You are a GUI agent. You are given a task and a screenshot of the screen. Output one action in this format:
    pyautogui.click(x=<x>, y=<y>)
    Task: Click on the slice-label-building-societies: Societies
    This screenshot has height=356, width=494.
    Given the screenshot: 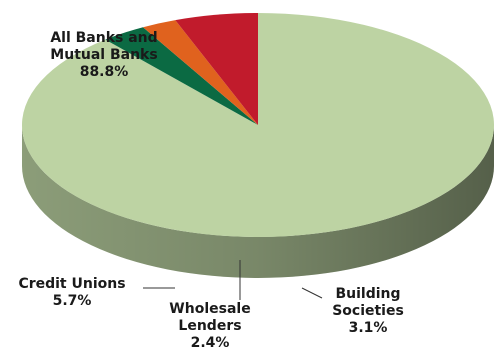 What is the action you would take?
    pyautogui.click(x=368, y=311)
    